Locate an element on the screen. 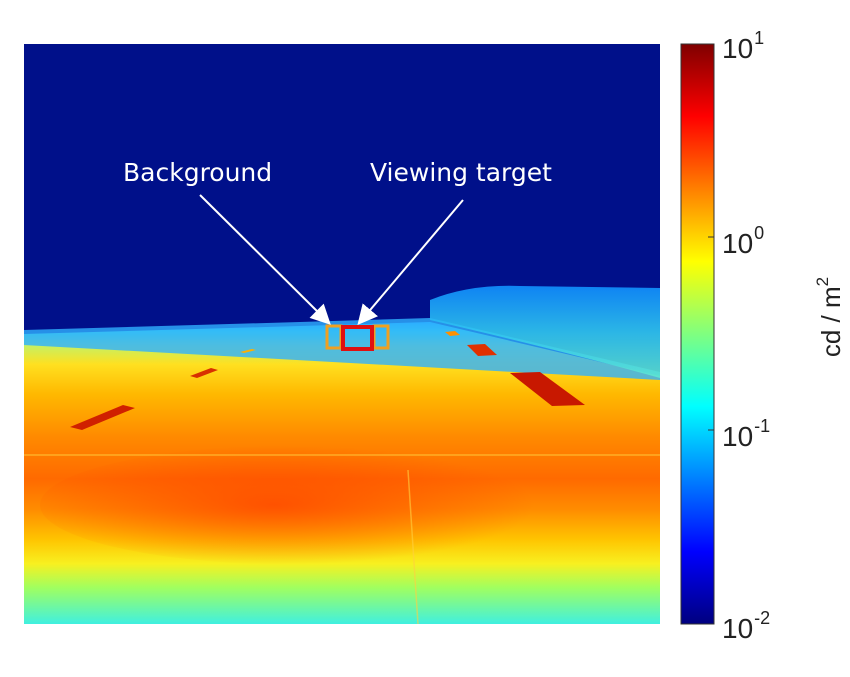 The image size is (850, 677). pavement-joint is located at coordinates (413, 547).